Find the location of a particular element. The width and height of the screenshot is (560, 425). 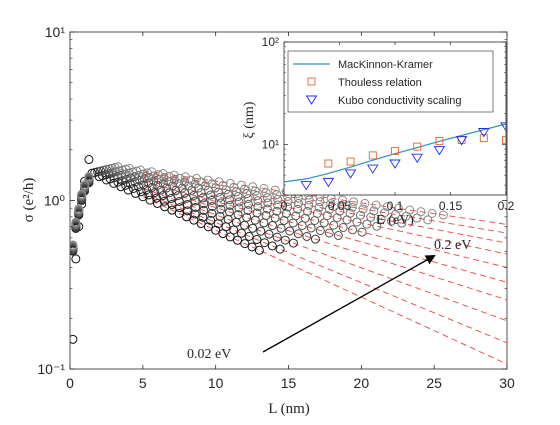

x-tick-label: 20 is located at coordinates (362, 383).